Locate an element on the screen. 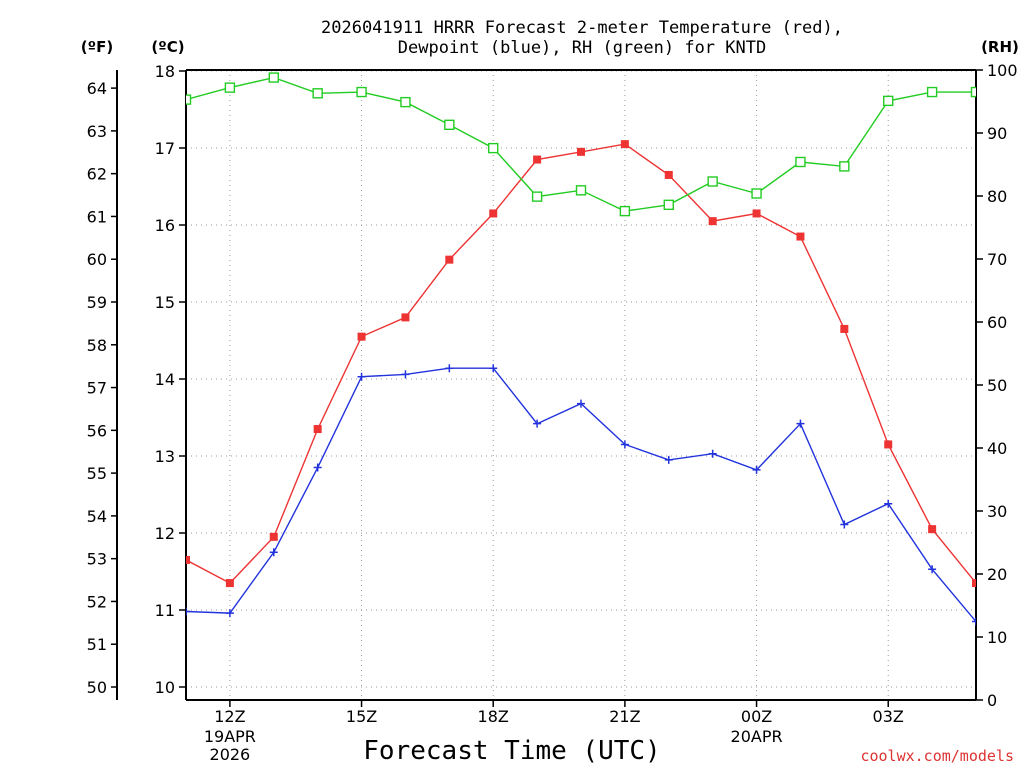 The width and height of the screenshot is (1024, 768). celsius-tick-label: 14 is located at coordinates (165, 379).